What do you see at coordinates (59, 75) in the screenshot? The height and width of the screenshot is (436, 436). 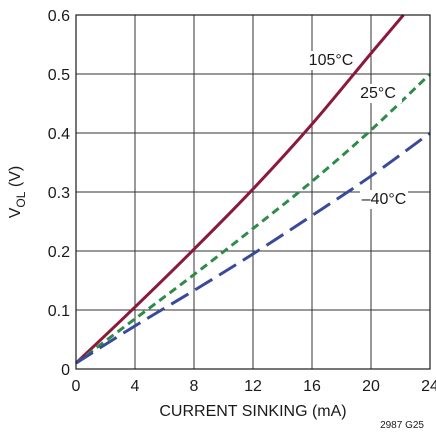 I see `y-tick-label: 0.5` at bounding box center [59, 75].